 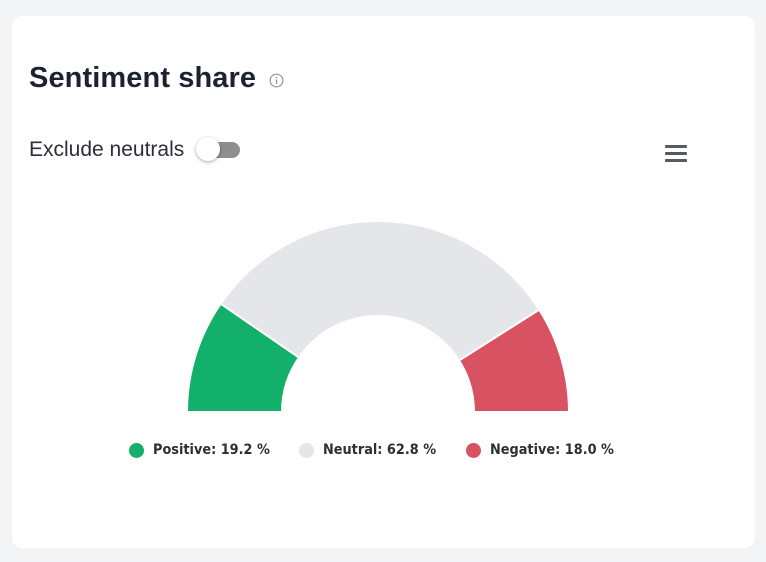 I want to click on toggle-knob, so click(x=208, y=149).